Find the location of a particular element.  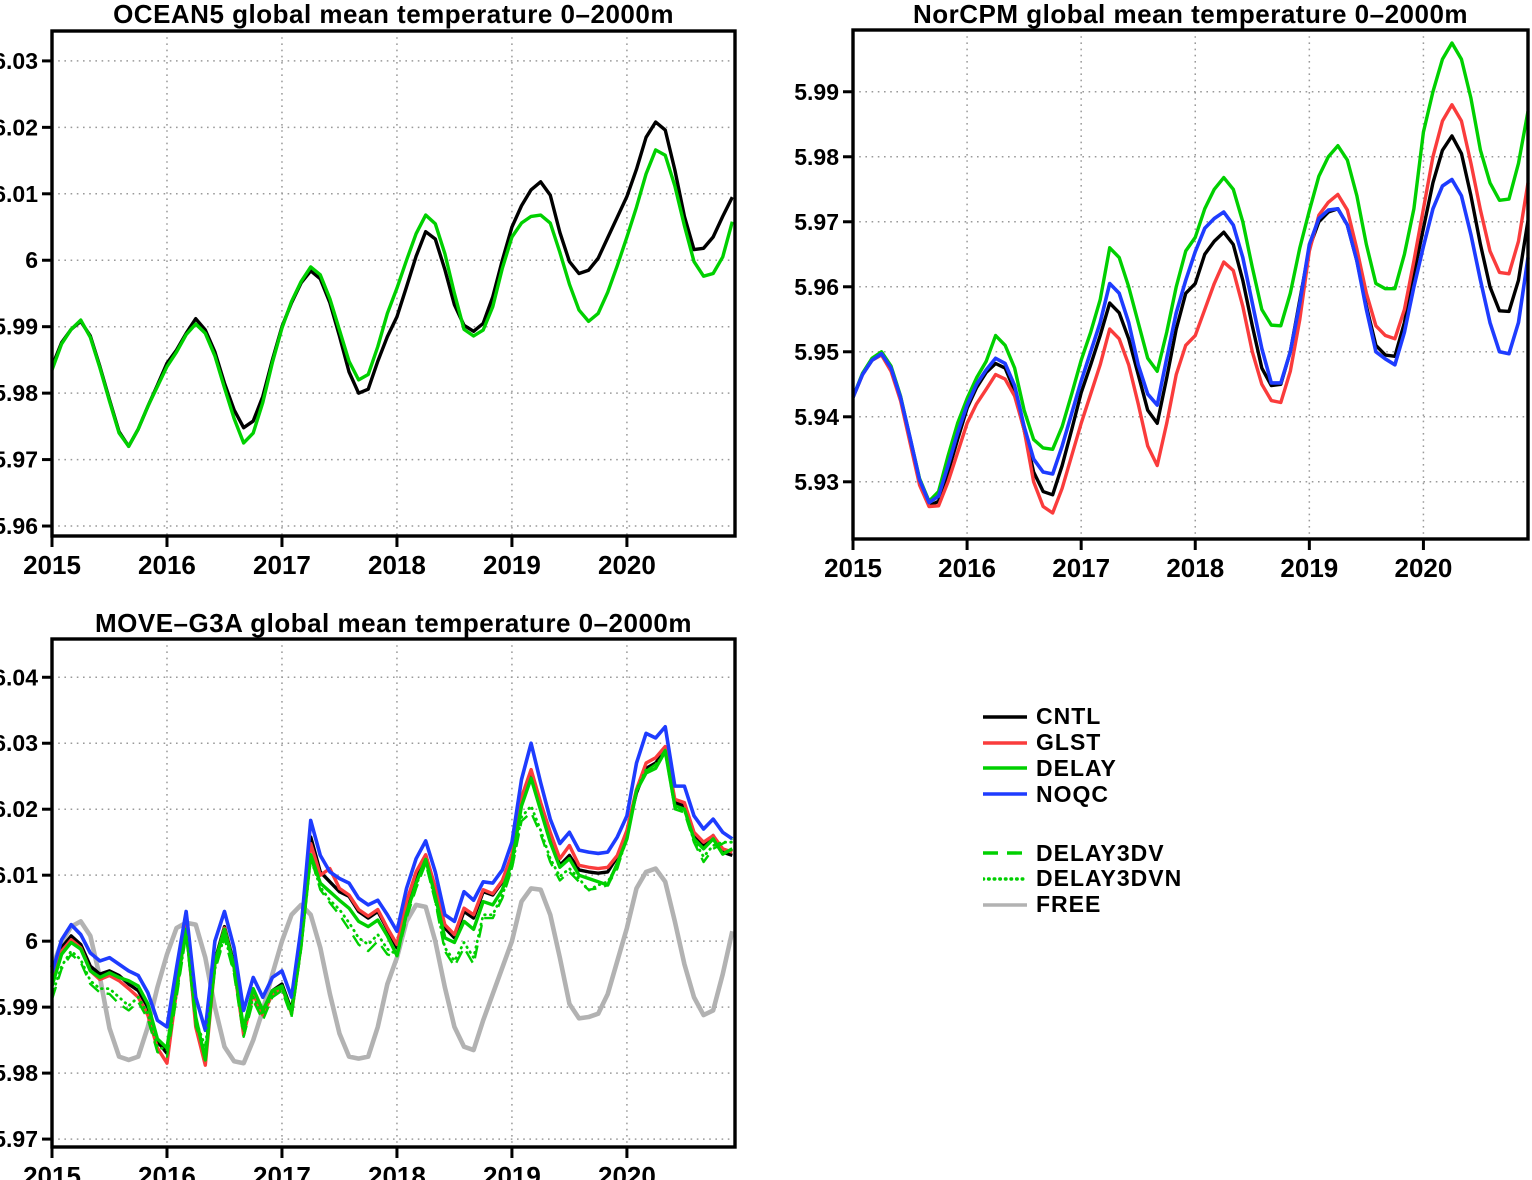

norcpm-line-noqc is located at coordinates (1190, 341).